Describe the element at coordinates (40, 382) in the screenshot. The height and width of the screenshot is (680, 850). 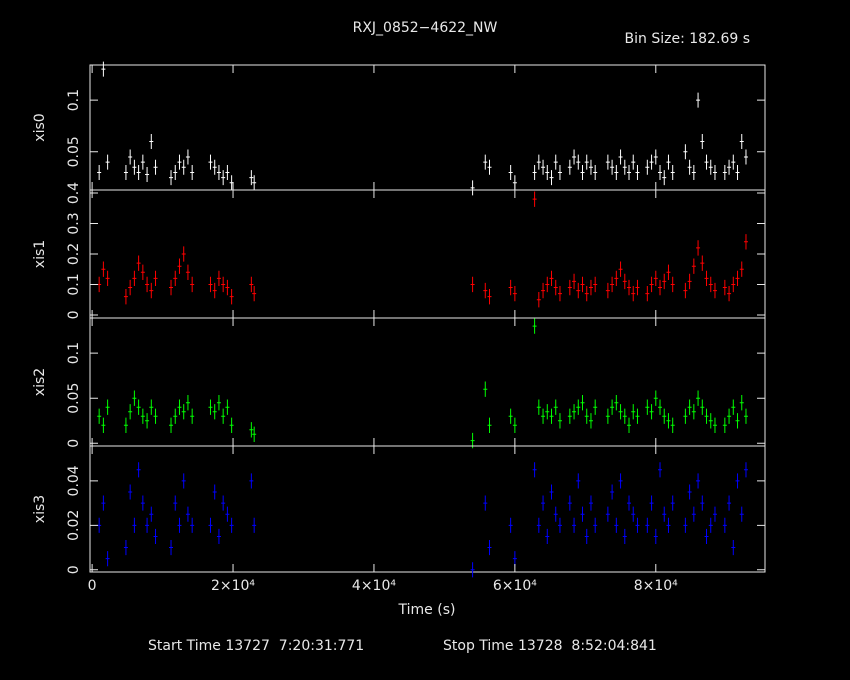
I see `panel-label: xis2` at that location.